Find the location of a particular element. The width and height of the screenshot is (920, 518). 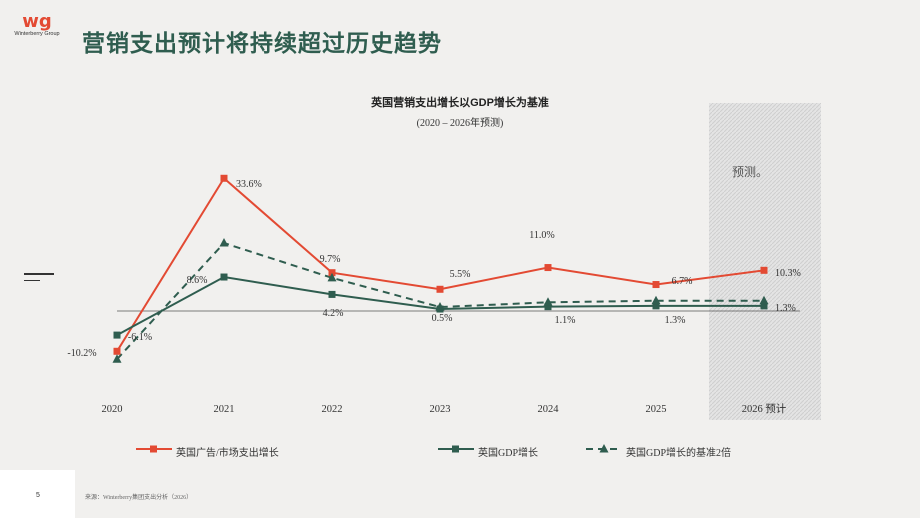

data-label-ad-spend-0: -10.2% is located at coordinates (81, 353).